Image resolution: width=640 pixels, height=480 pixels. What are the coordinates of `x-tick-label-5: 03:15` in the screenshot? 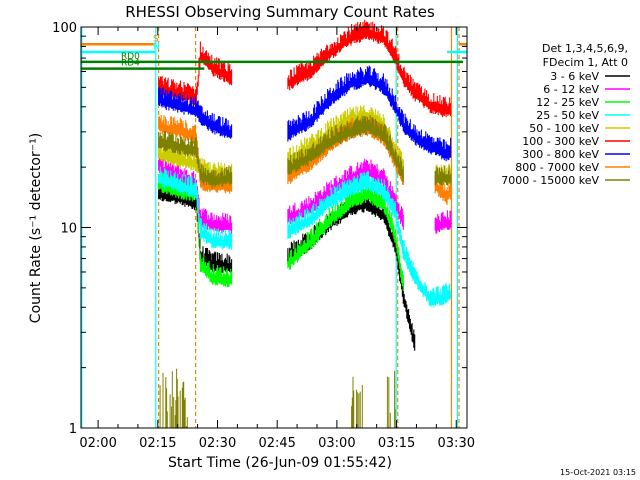 It's located at (396, 443).